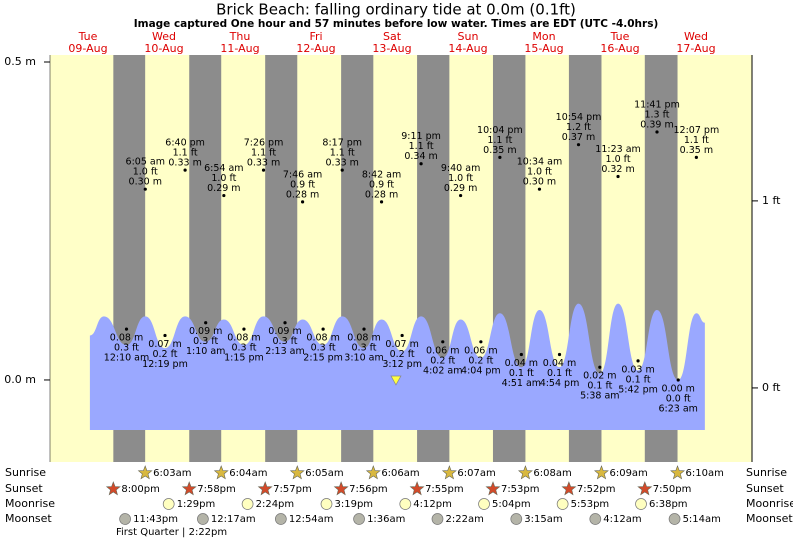 The height and width of the screenshot is (542, 793). Describe the element at coordinates (476, 473) in the screenshot. I see `sunrise-time: 6:07am` at that location.